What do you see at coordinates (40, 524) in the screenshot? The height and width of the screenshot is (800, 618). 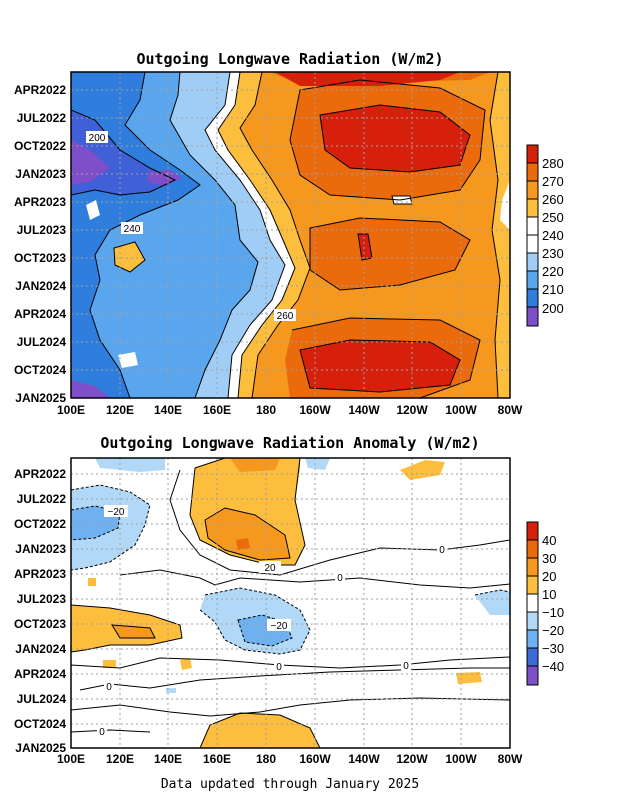 I see `bottom-y-tick: OCT2022` at bounding box center [40, 524].